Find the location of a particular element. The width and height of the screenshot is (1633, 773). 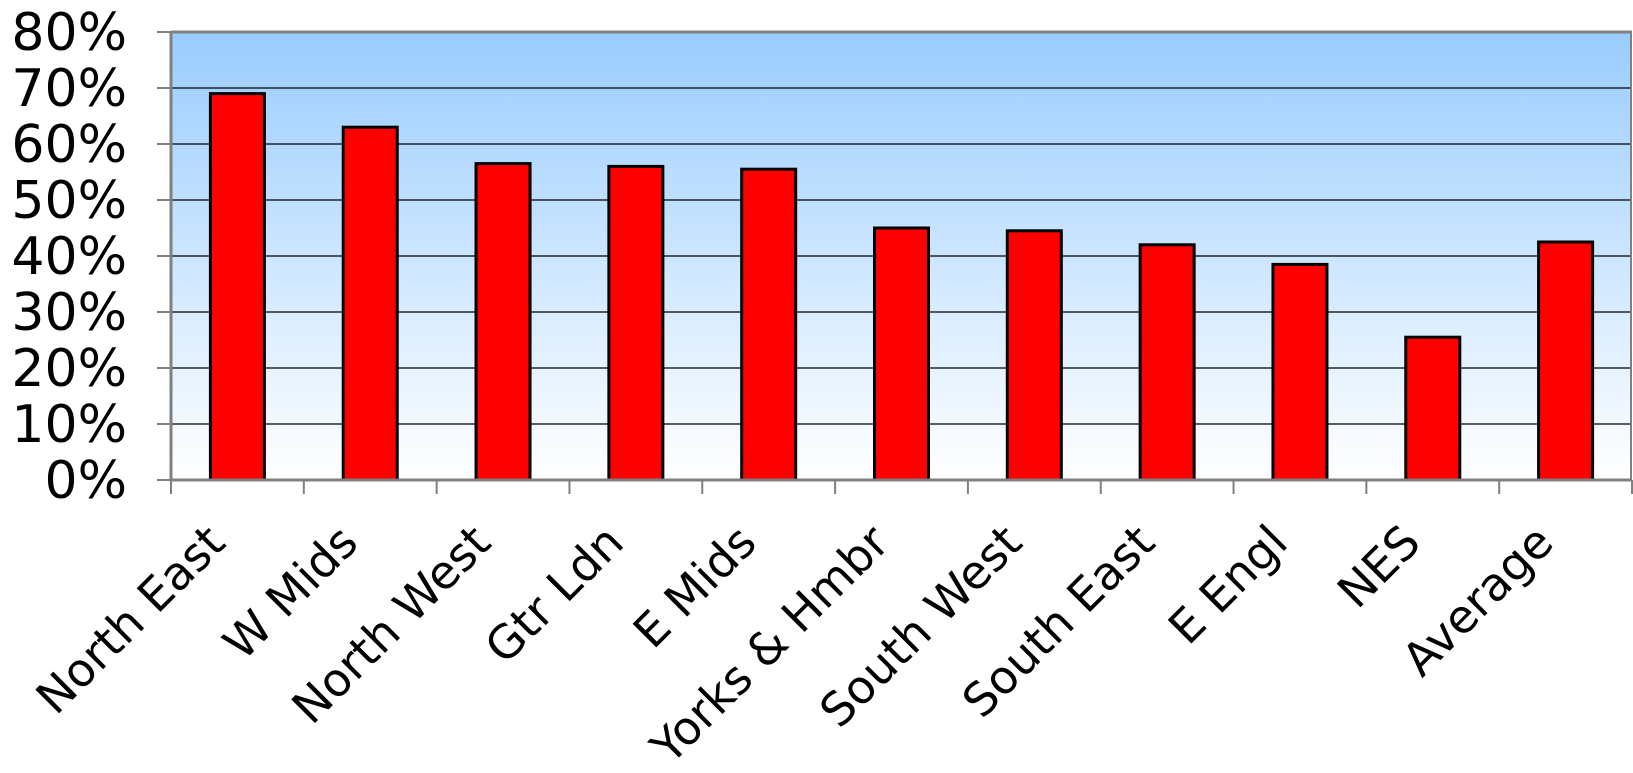

bar-gtr-ldn is located at coordinates (636, 323).